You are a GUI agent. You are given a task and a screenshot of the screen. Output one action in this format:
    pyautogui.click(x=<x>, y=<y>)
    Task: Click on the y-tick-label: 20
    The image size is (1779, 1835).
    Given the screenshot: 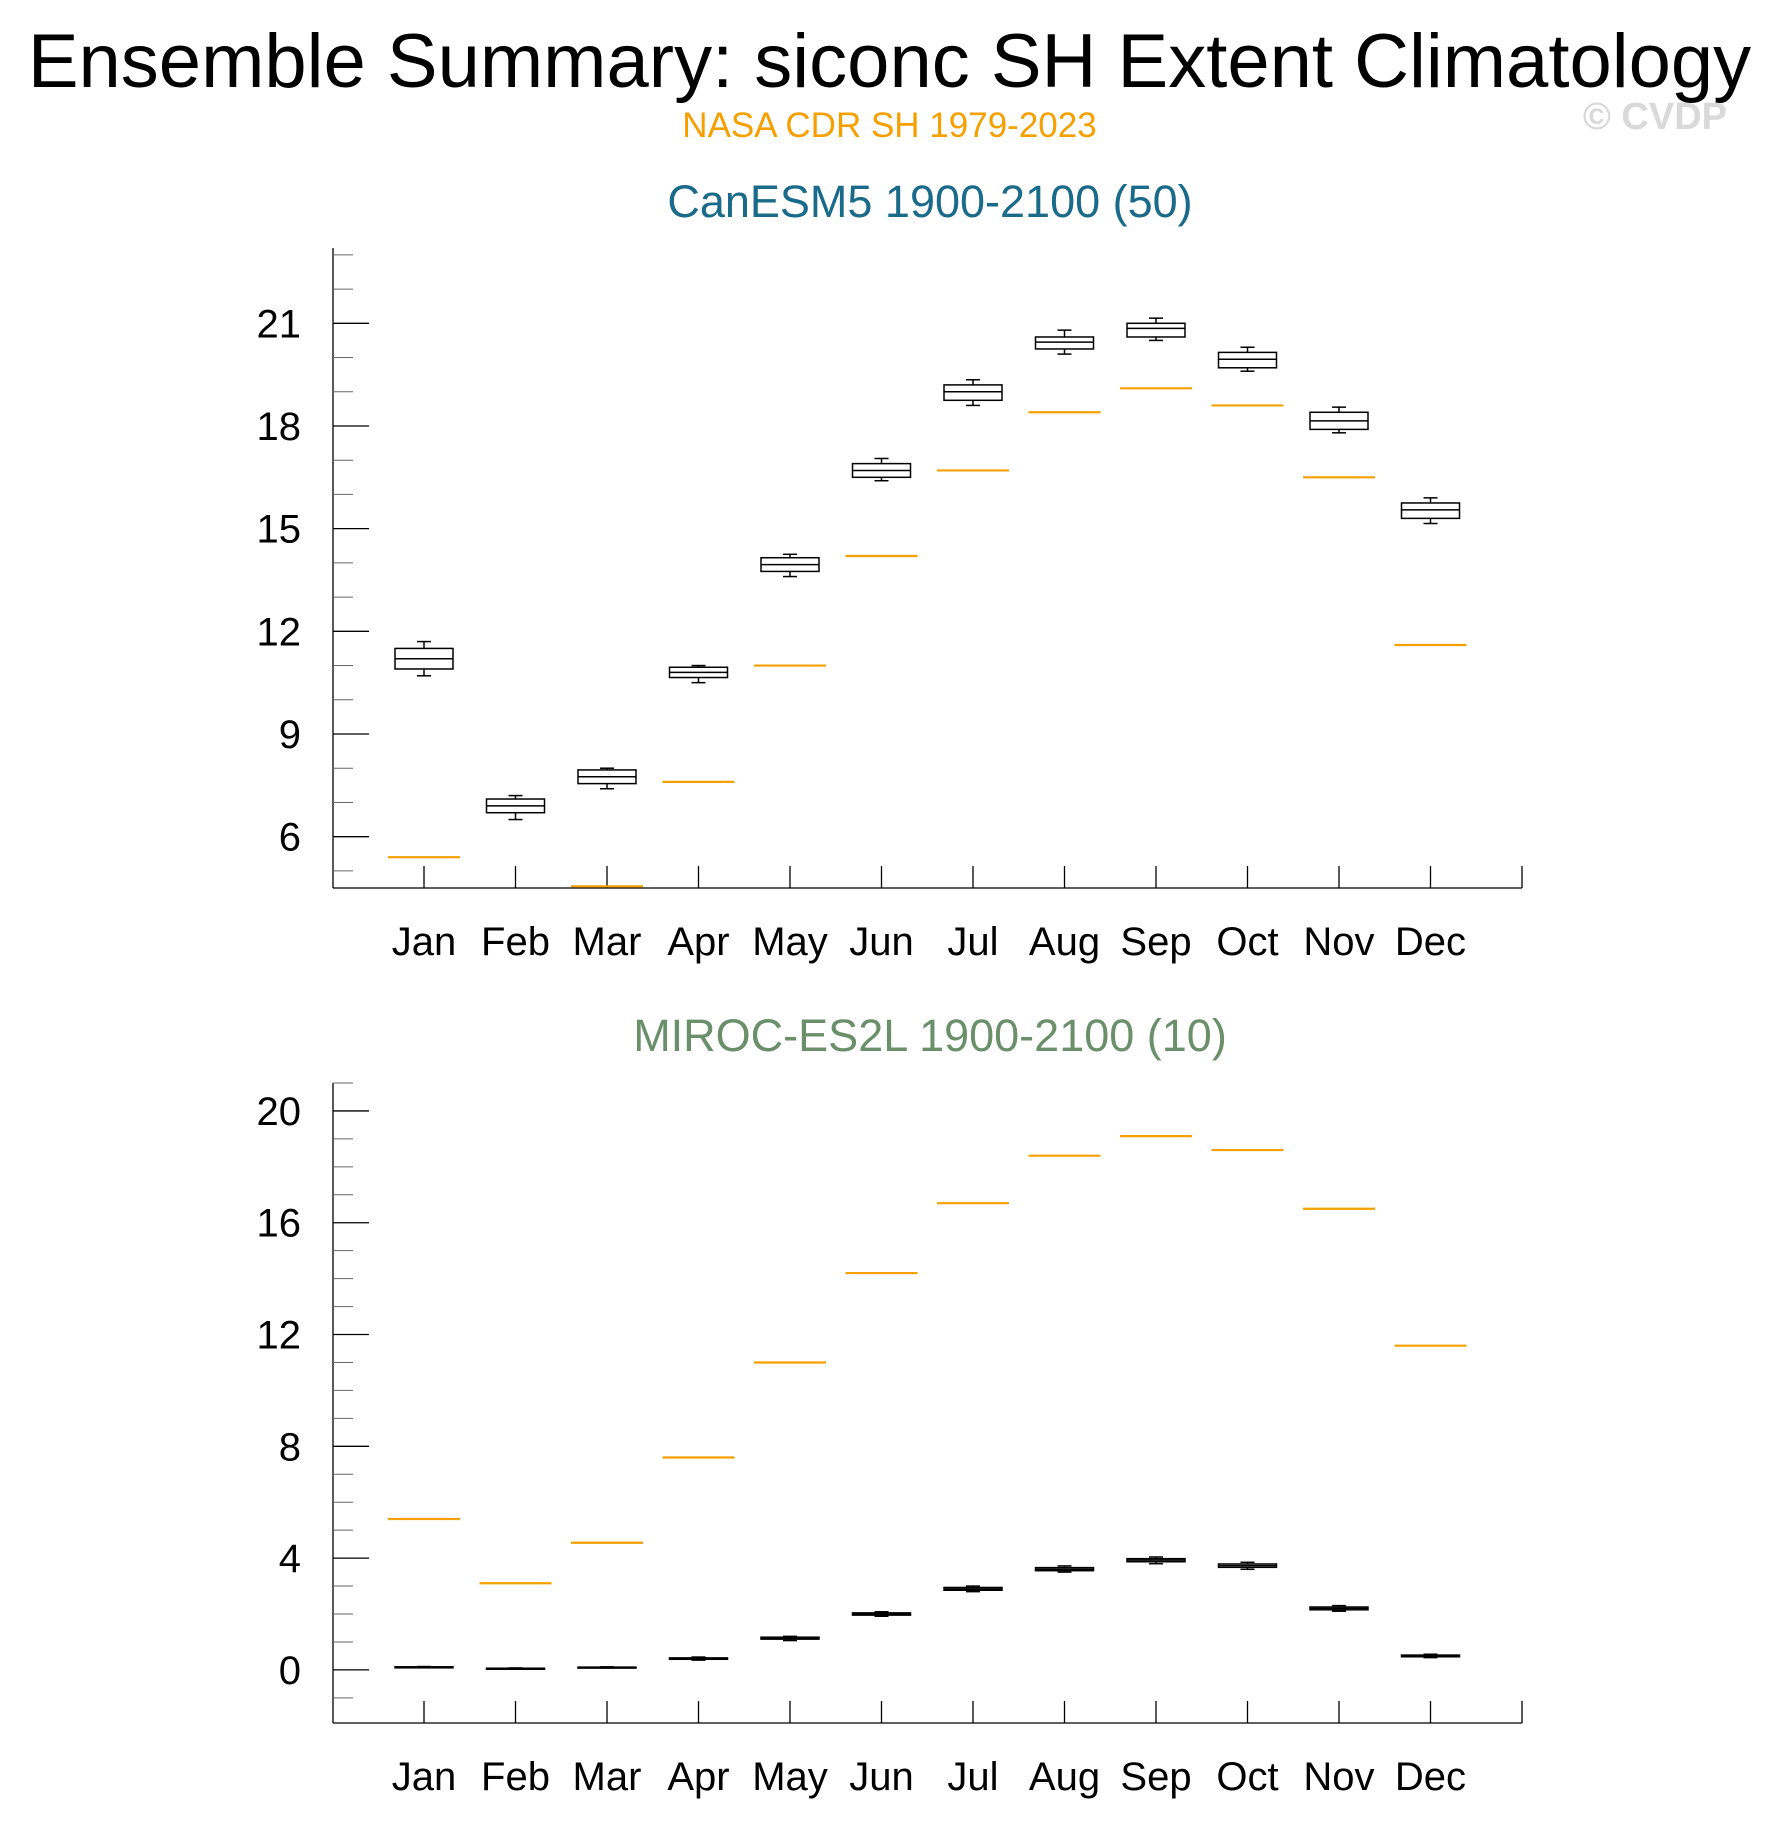 What is the action you would take?
    pyautogui.click(x=279, y=1112)
    